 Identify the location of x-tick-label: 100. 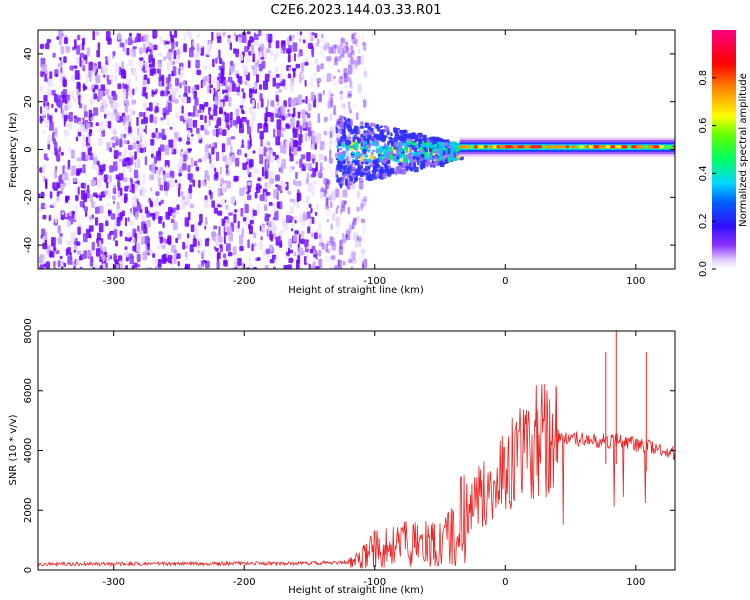
(635, 582).